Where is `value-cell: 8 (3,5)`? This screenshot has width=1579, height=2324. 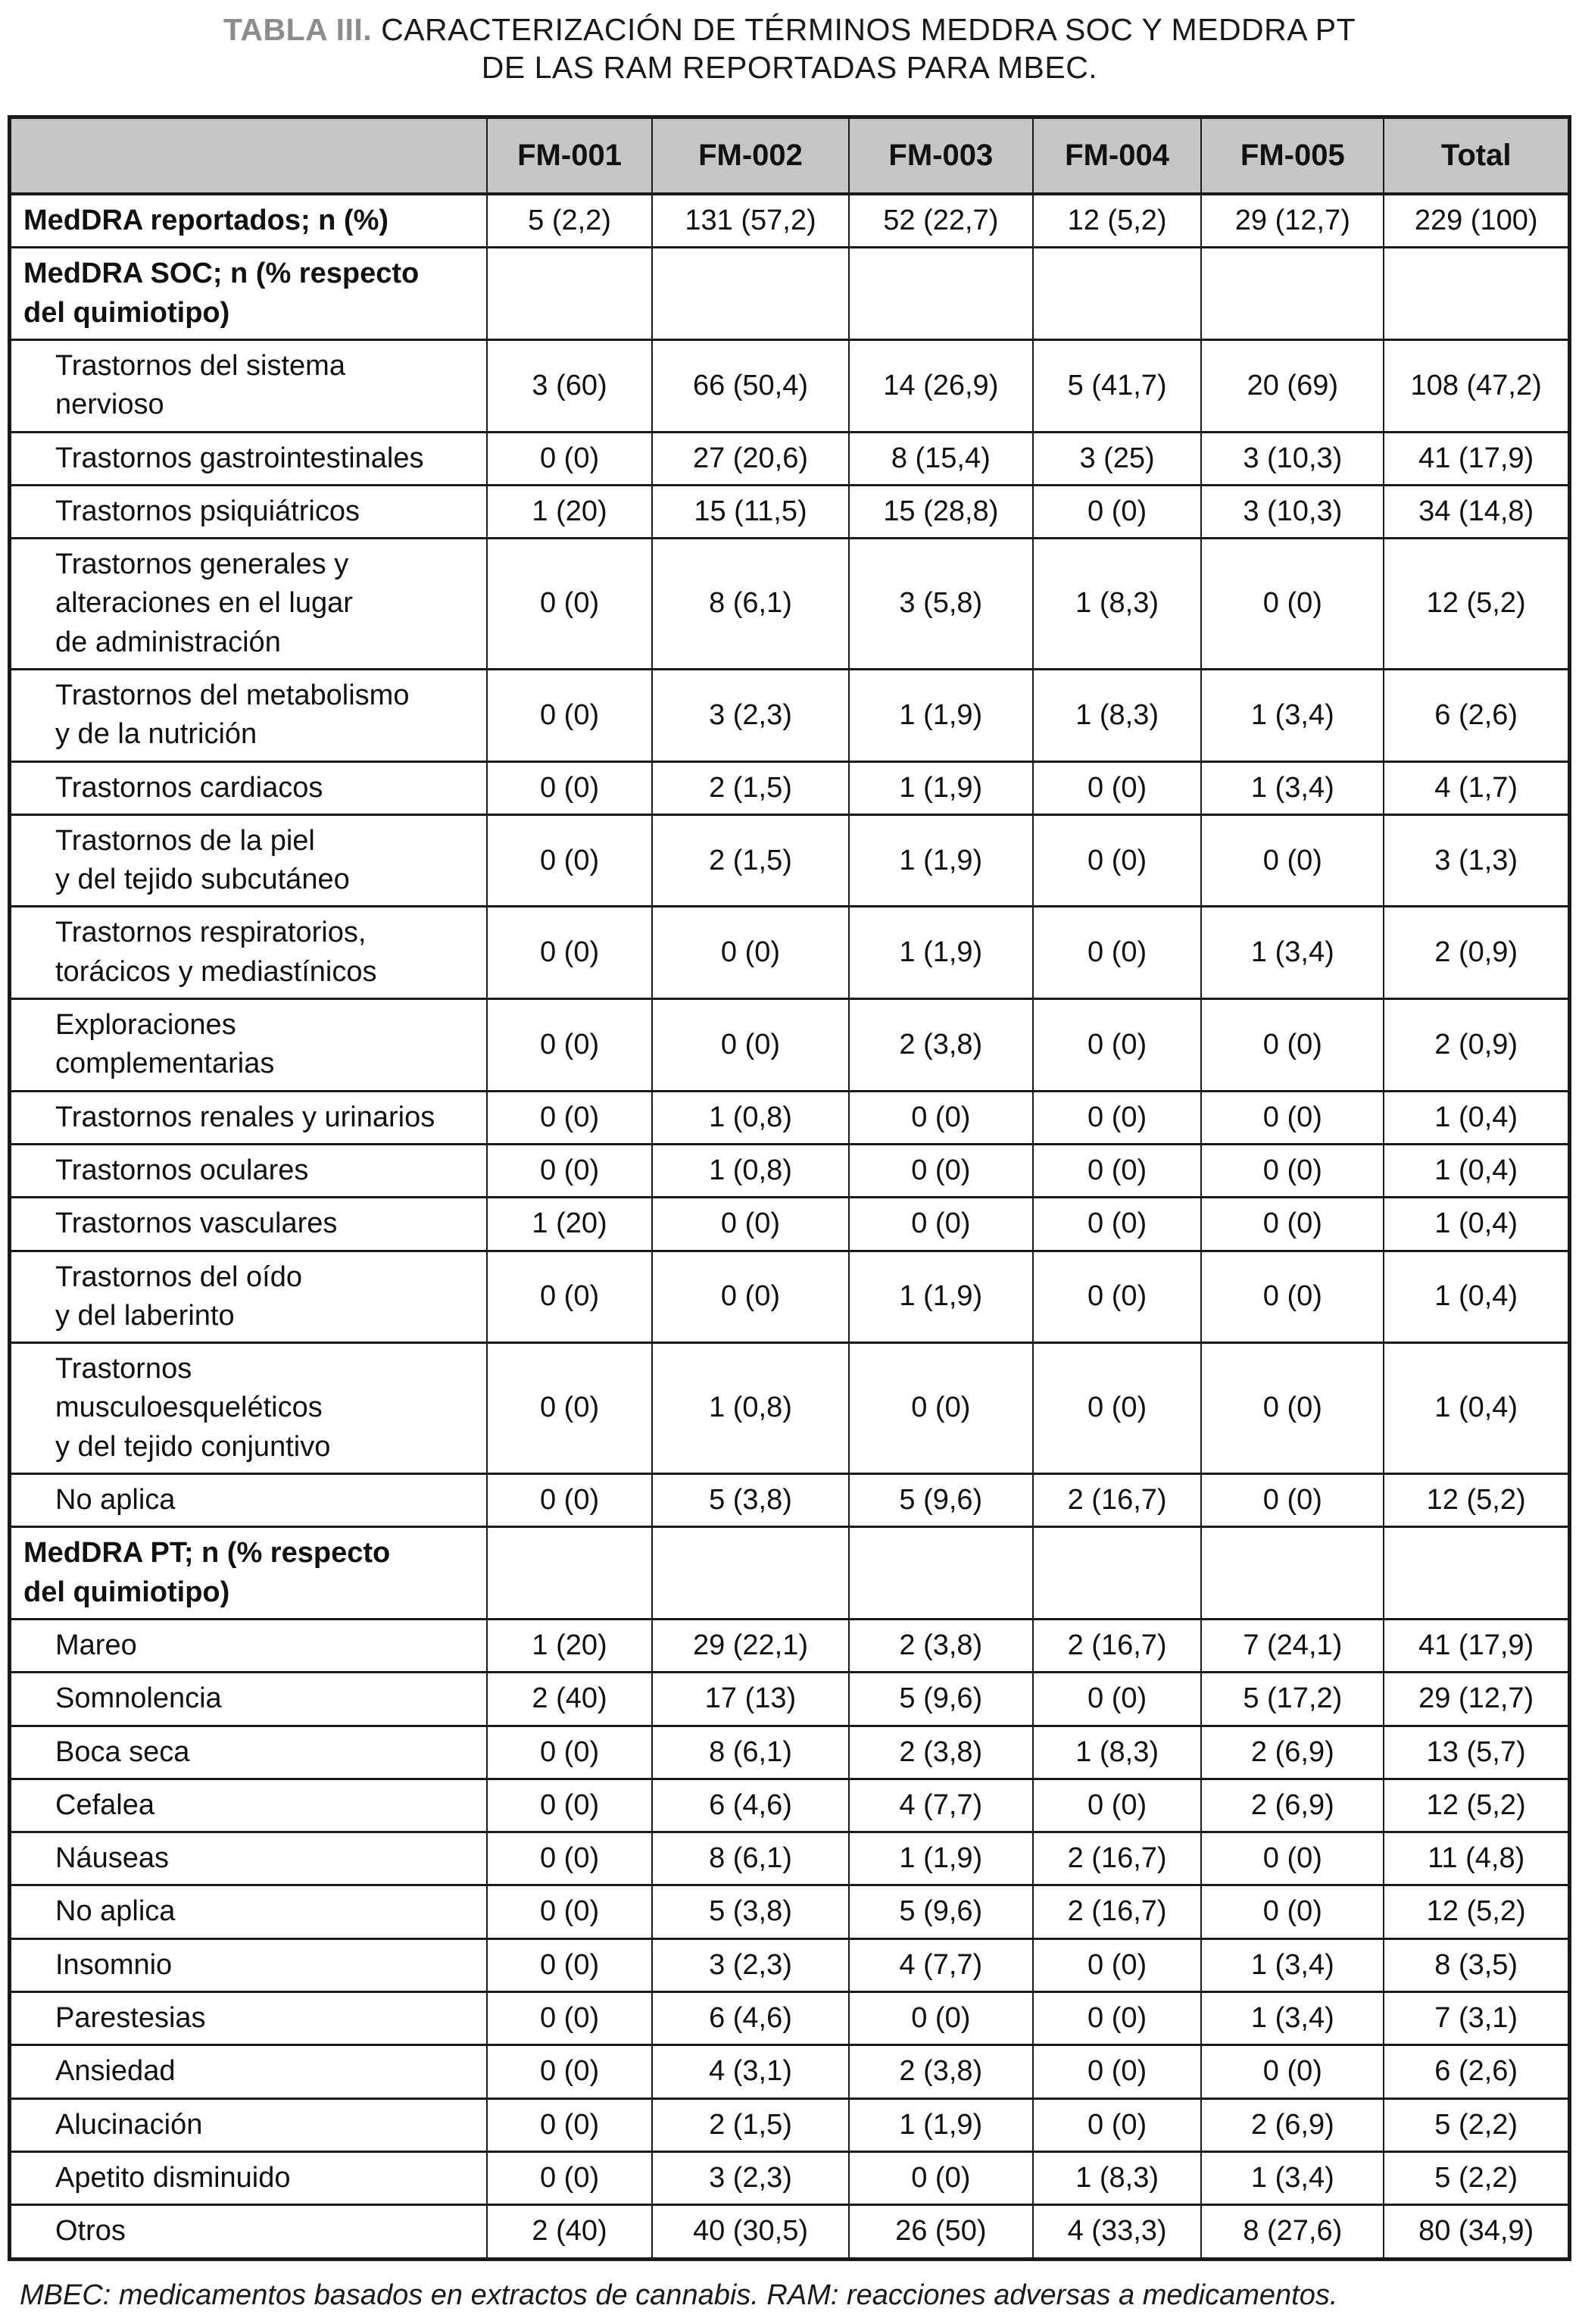
value-cell: 8 (3,5) is located at coordinates (1477, 1965).